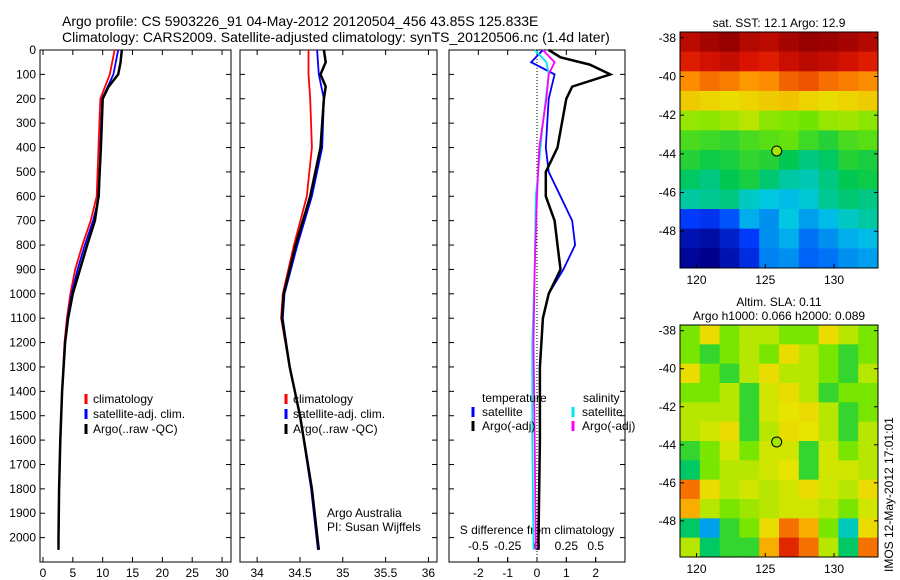 The width and height of the screenshot is (900, 580). I want to click on y-tick-label: -48, so click(668, 231).